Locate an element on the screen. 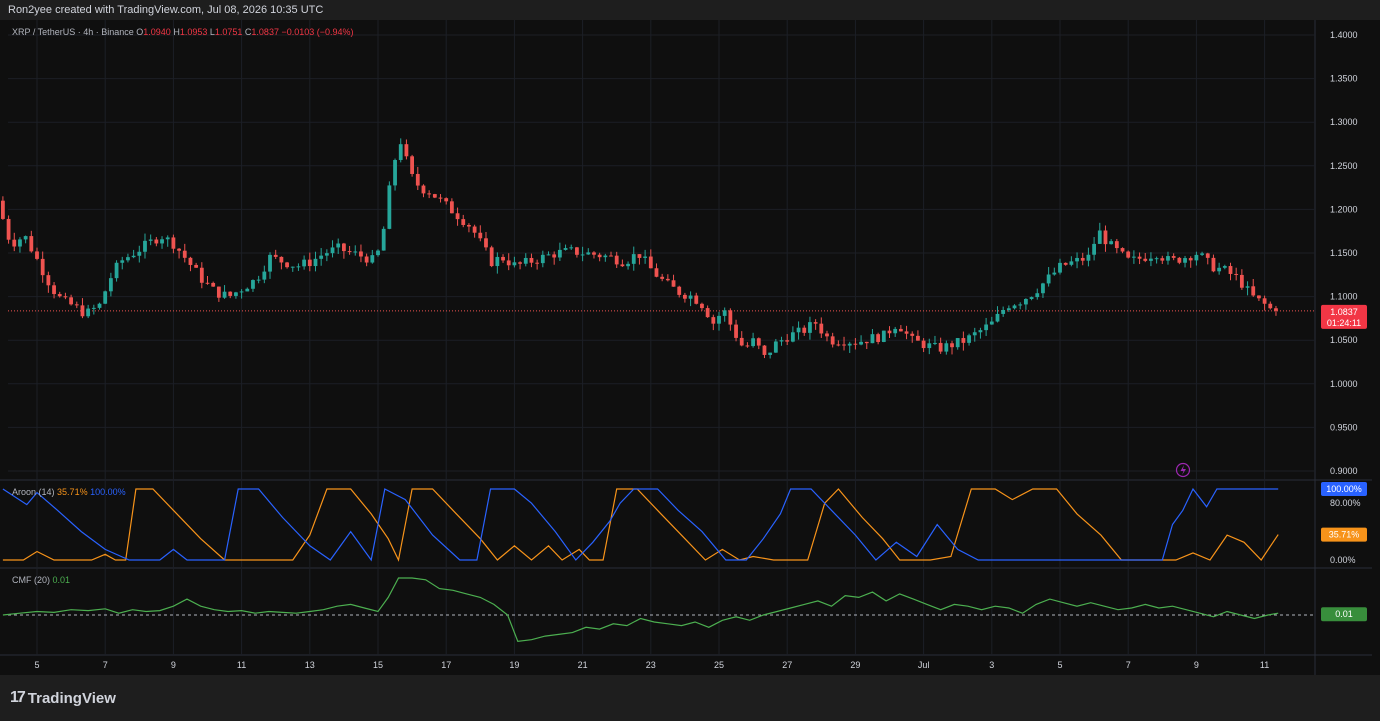  price-axis is located at coordinates (1343, 347).